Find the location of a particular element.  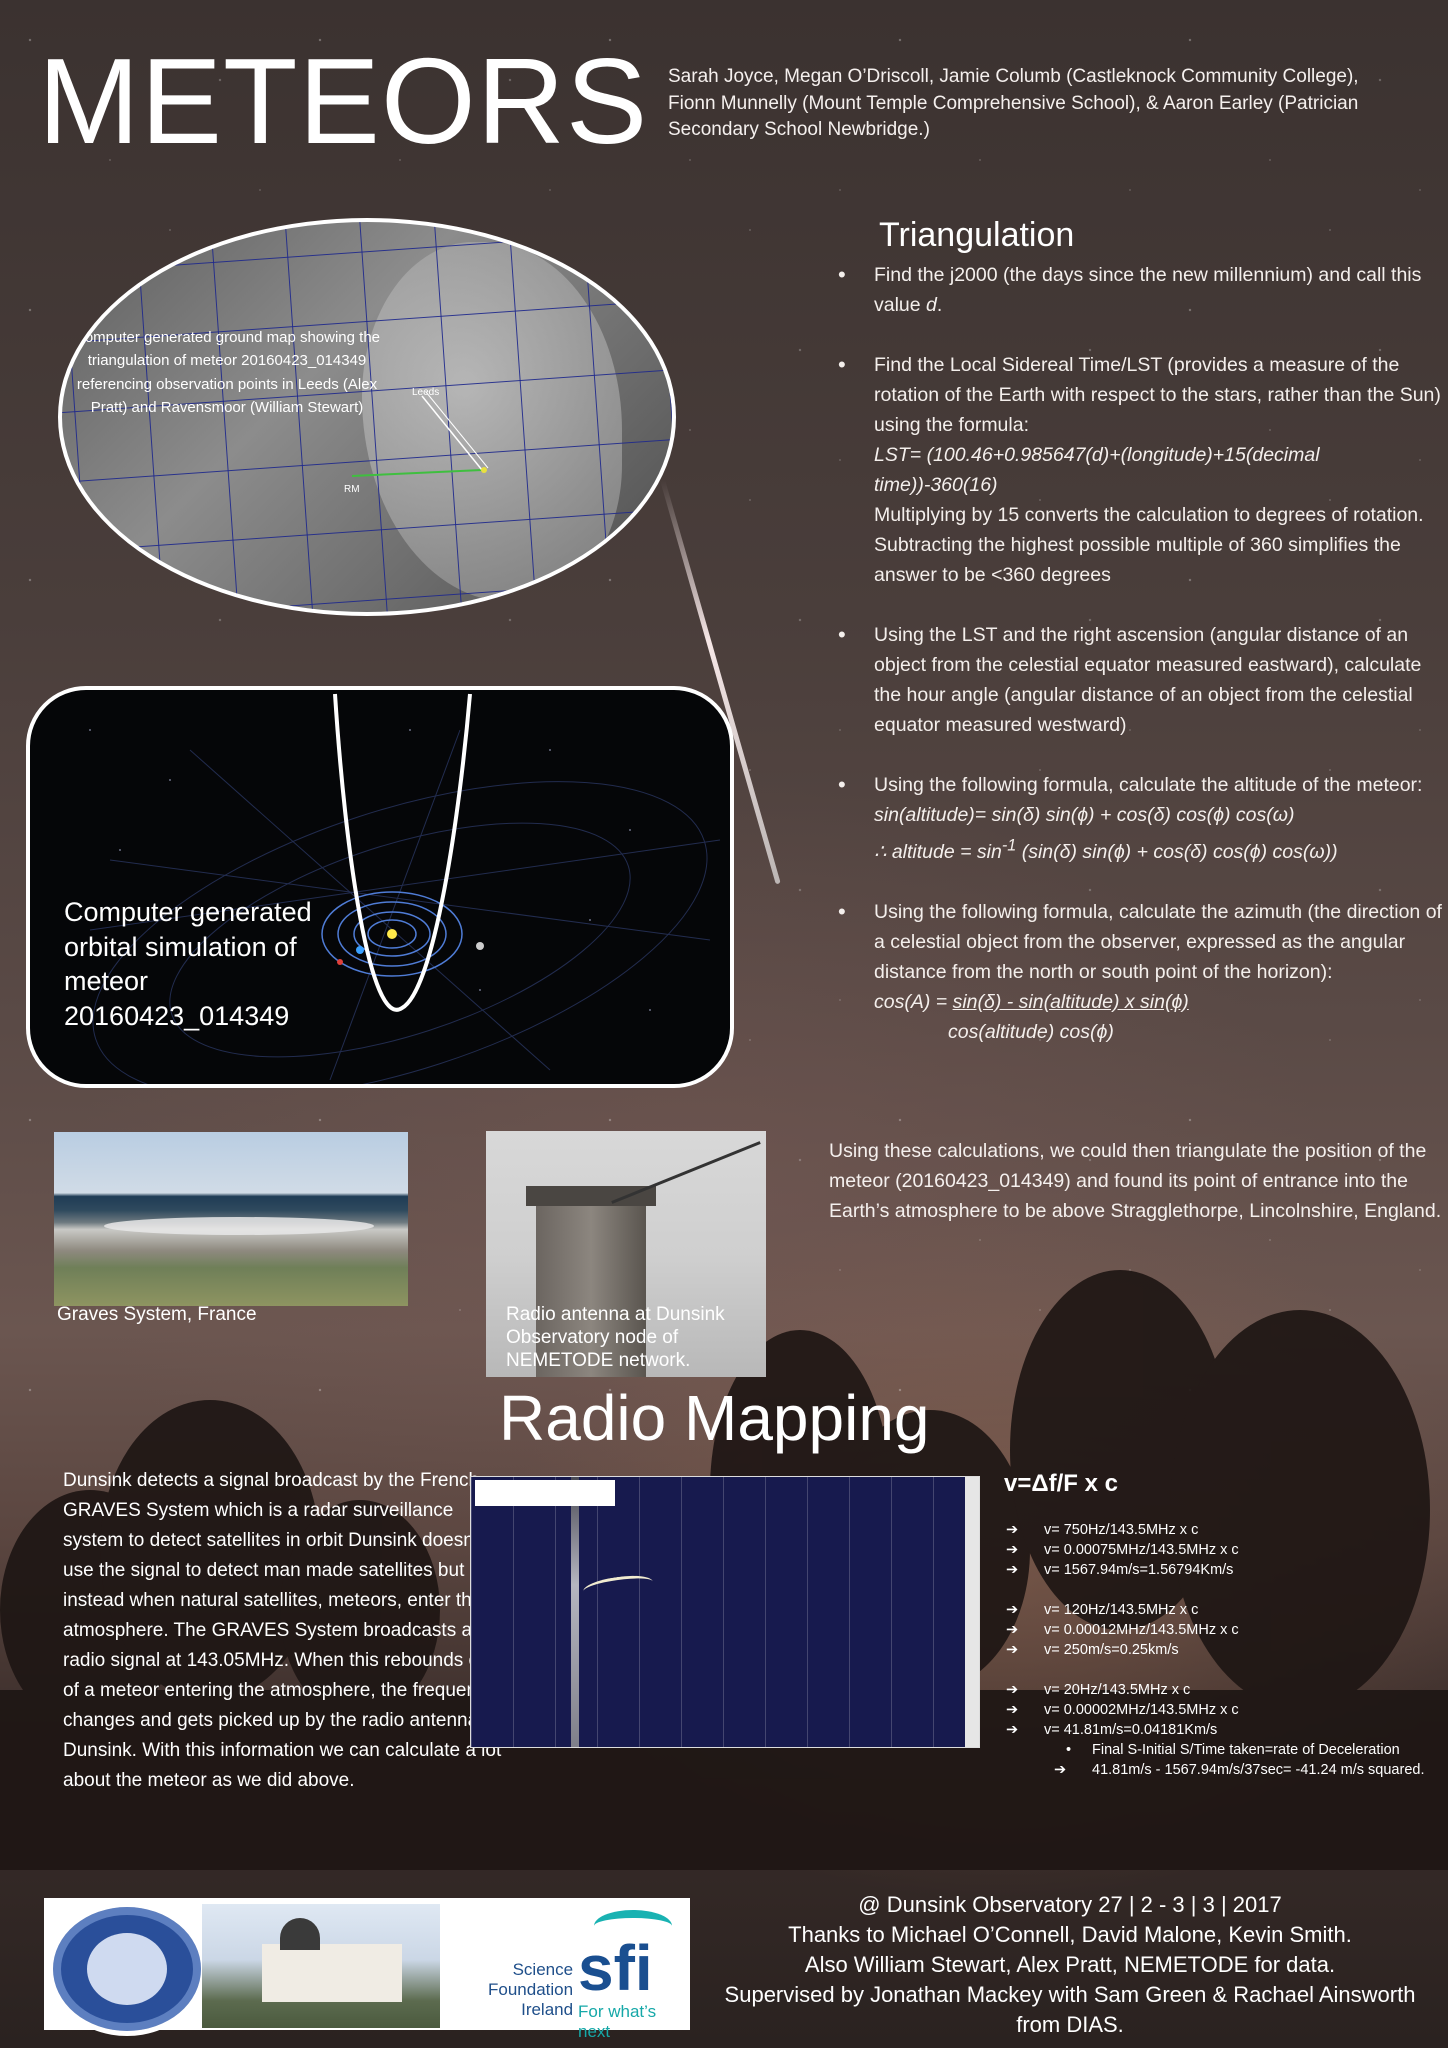

label-ravensmoor: RM is located at coordinates (352, 489).